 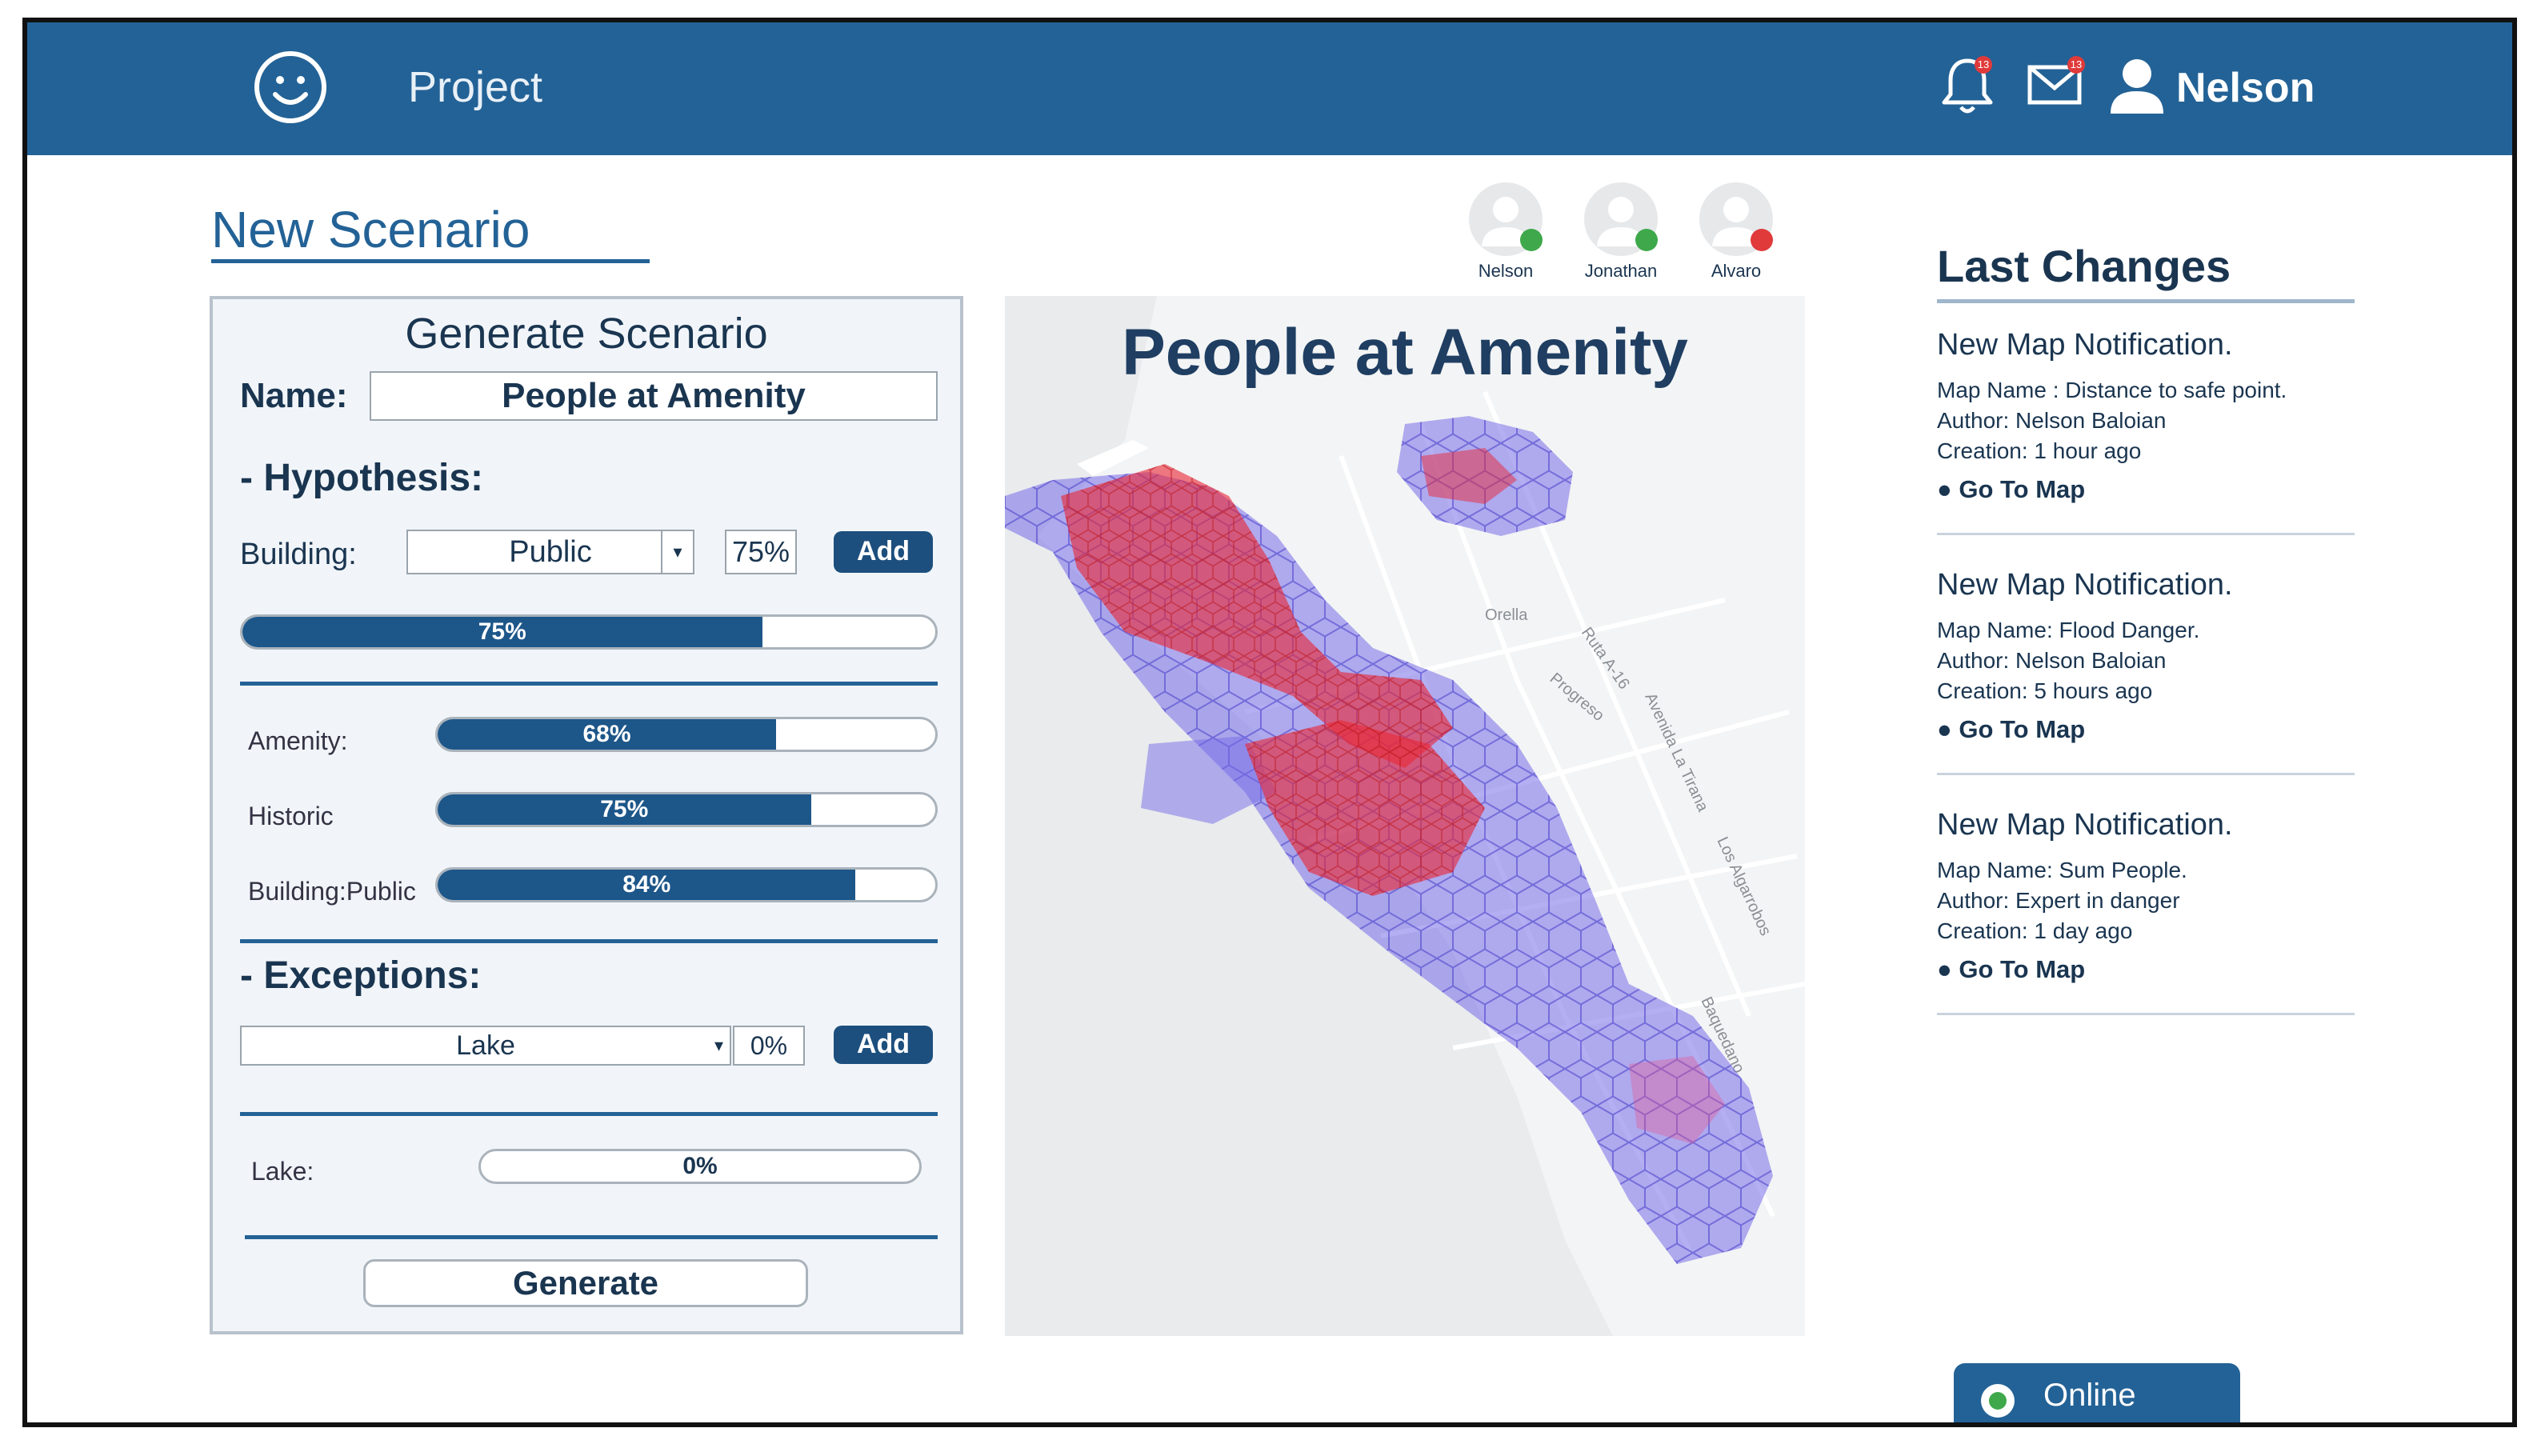 I want to click on hypothesis-heading: - Hypothesis:, so click(x=362, y=478).